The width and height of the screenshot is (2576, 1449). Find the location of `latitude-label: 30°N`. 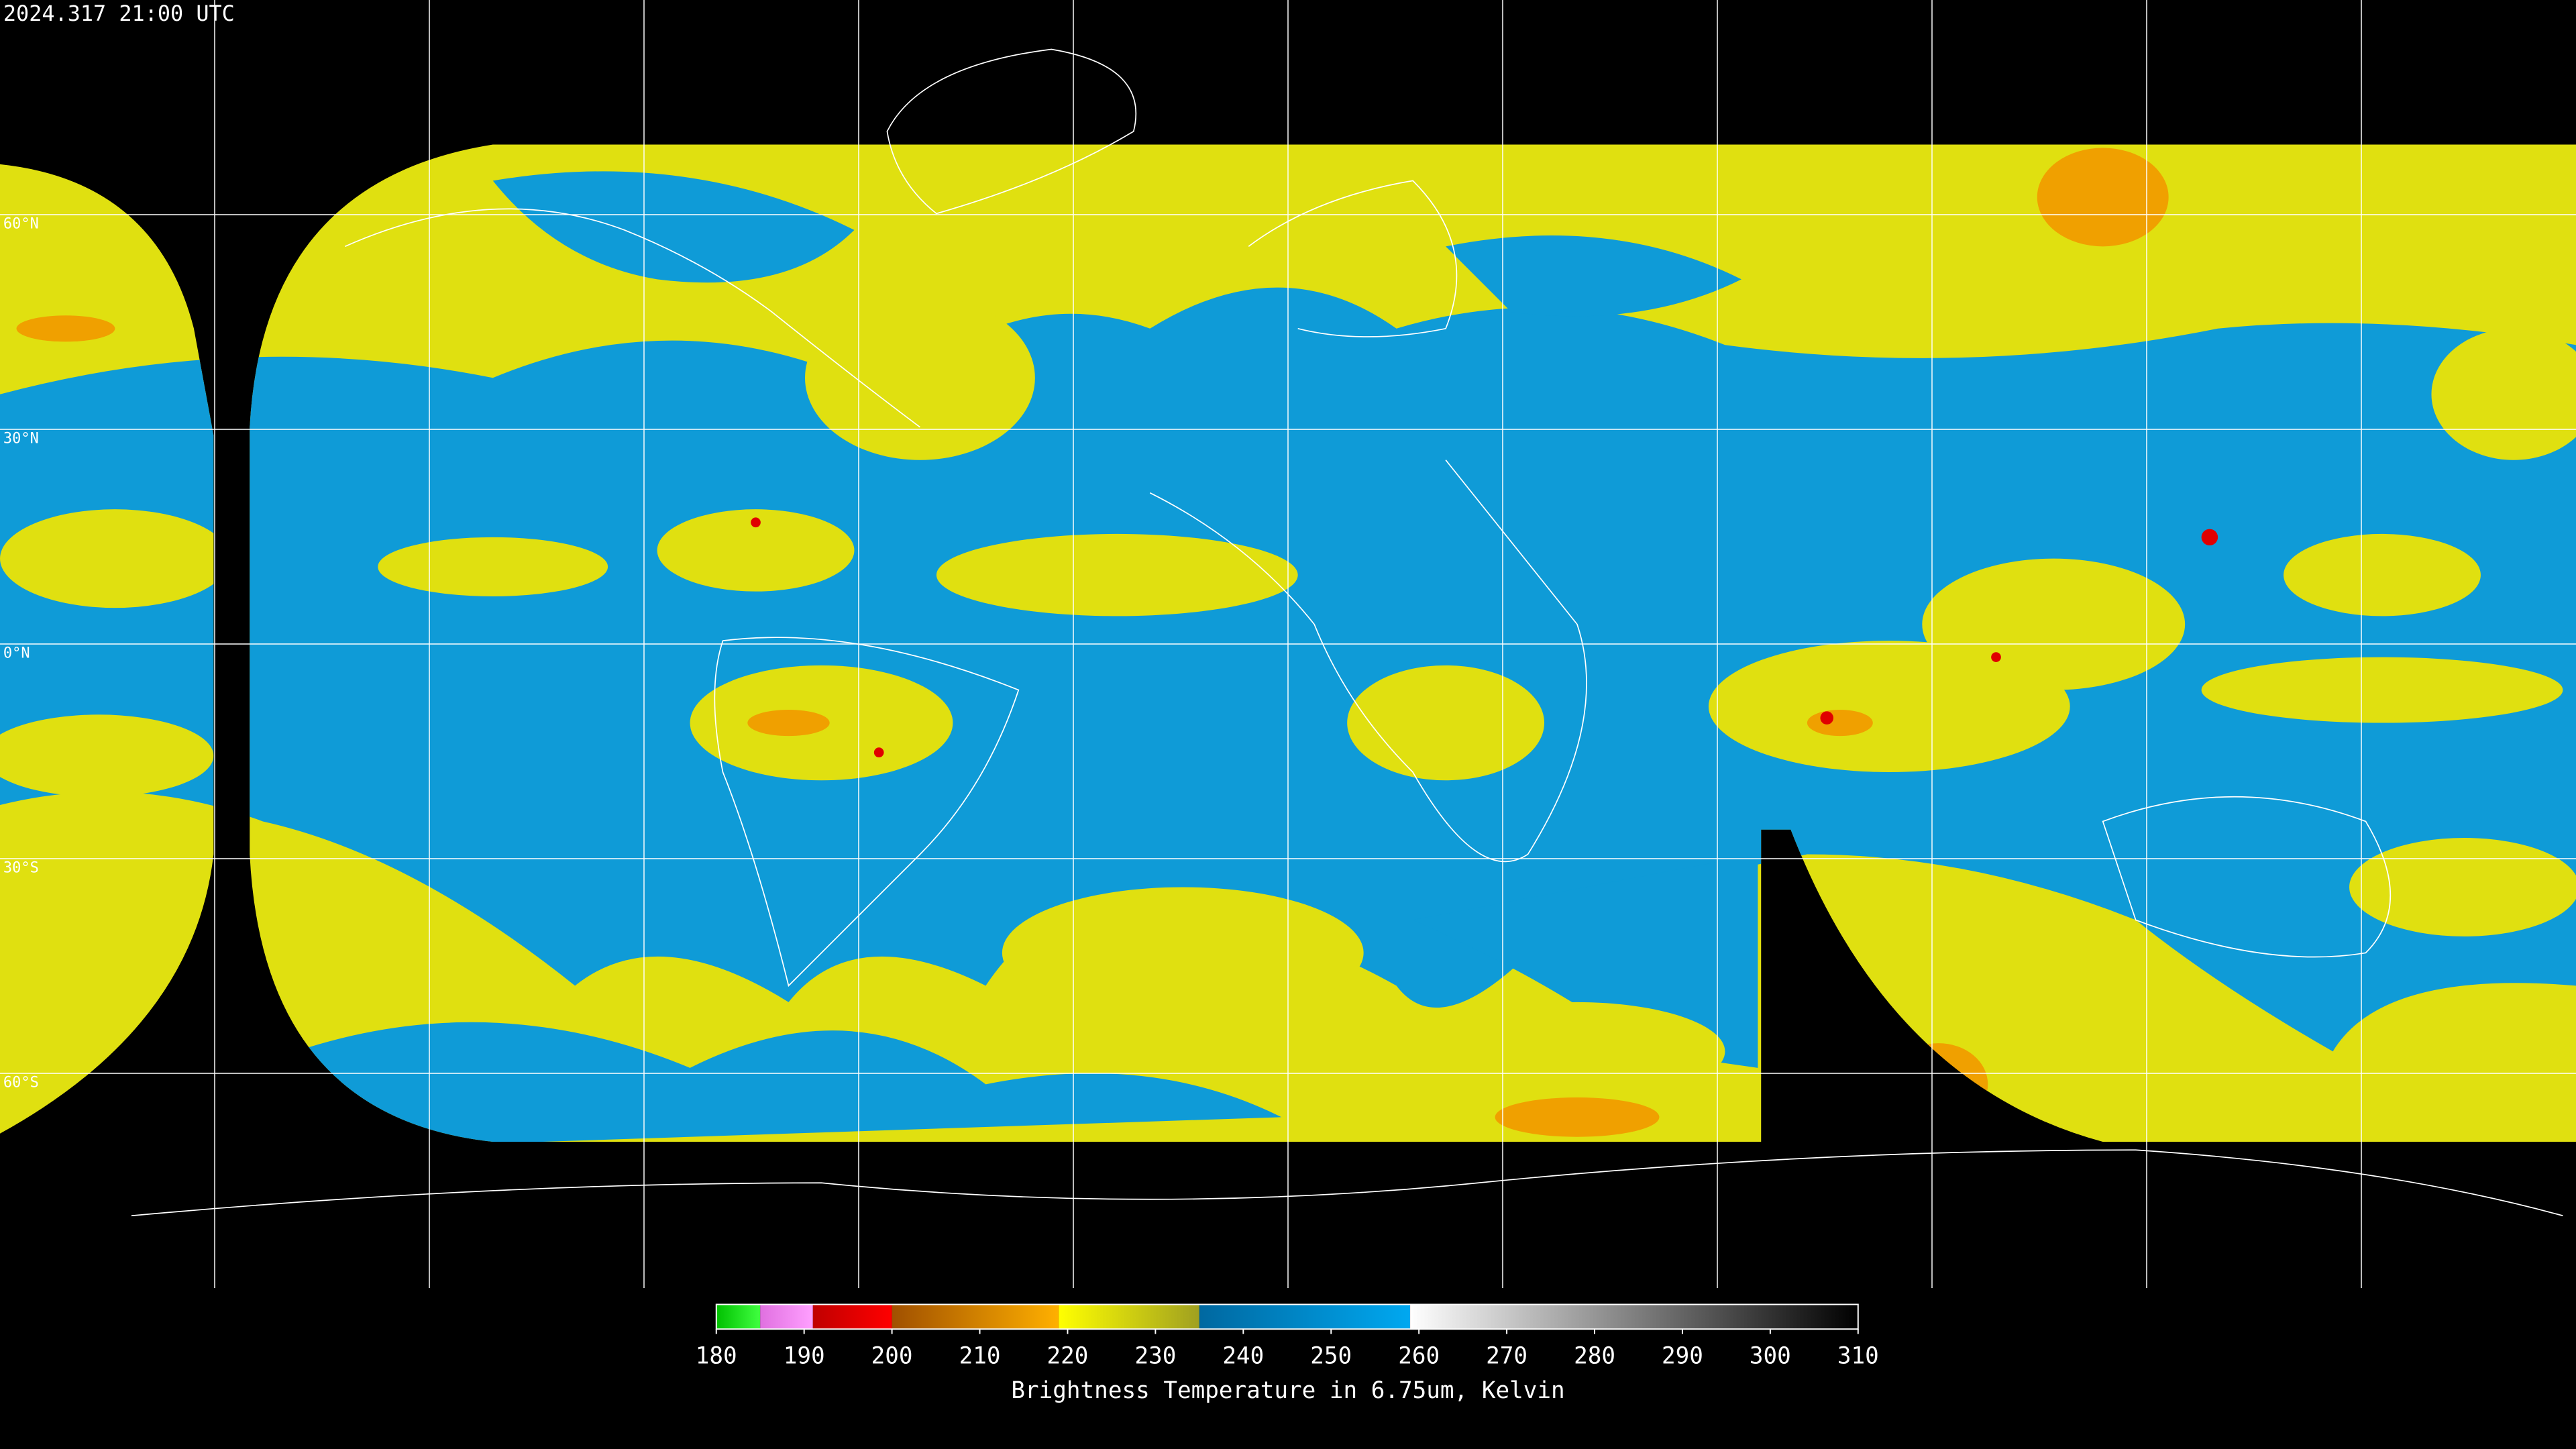

latitude-label: 30°N is located at coordinates (21, 439).